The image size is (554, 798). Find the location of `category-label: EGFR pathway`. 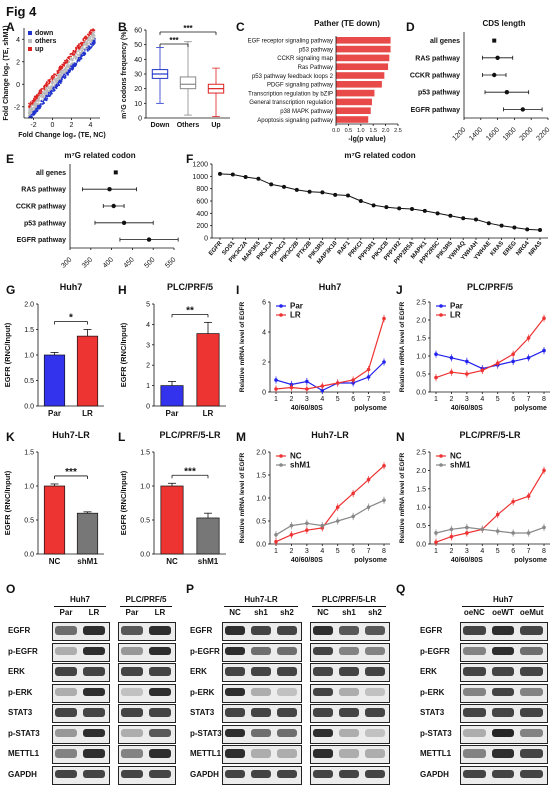

category-label: EGFR pathway is located at coordinates (42, 240).